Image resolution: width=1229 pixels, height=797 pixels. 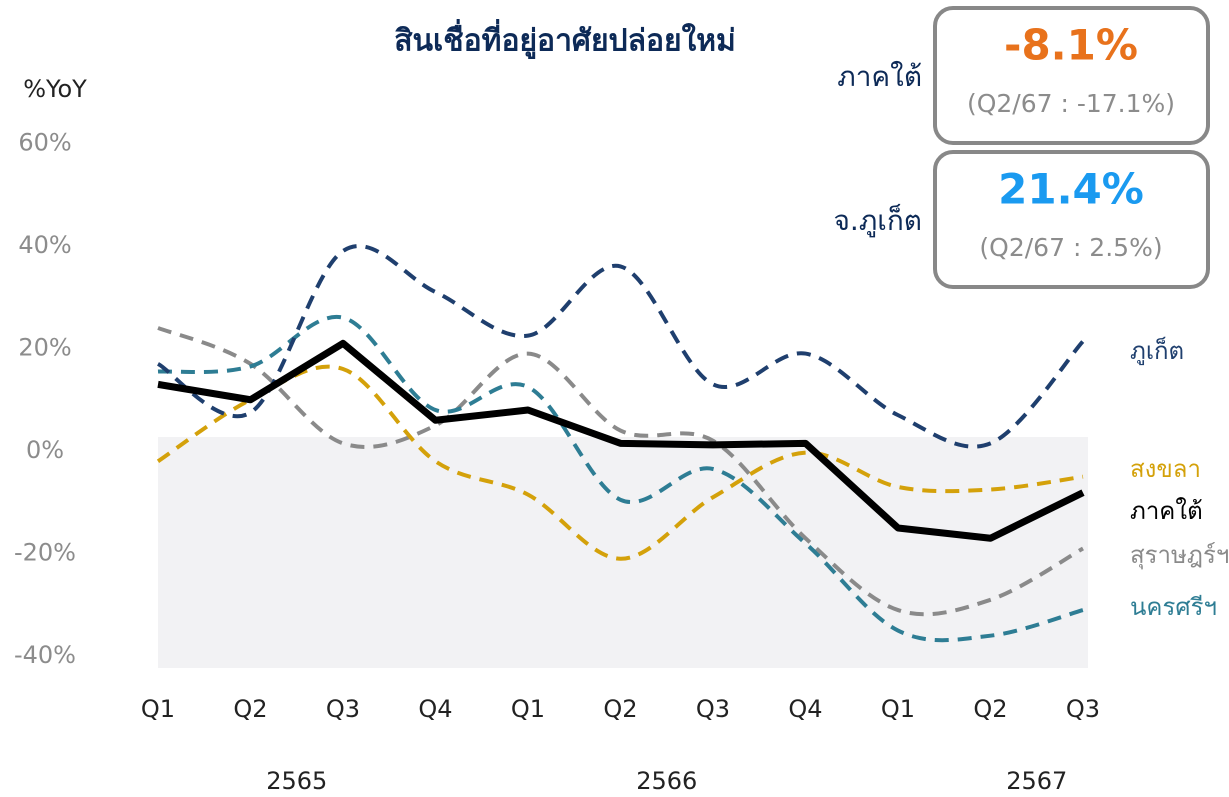 I want to click on y-tick-label: -20%, so click(x=45, y=553).